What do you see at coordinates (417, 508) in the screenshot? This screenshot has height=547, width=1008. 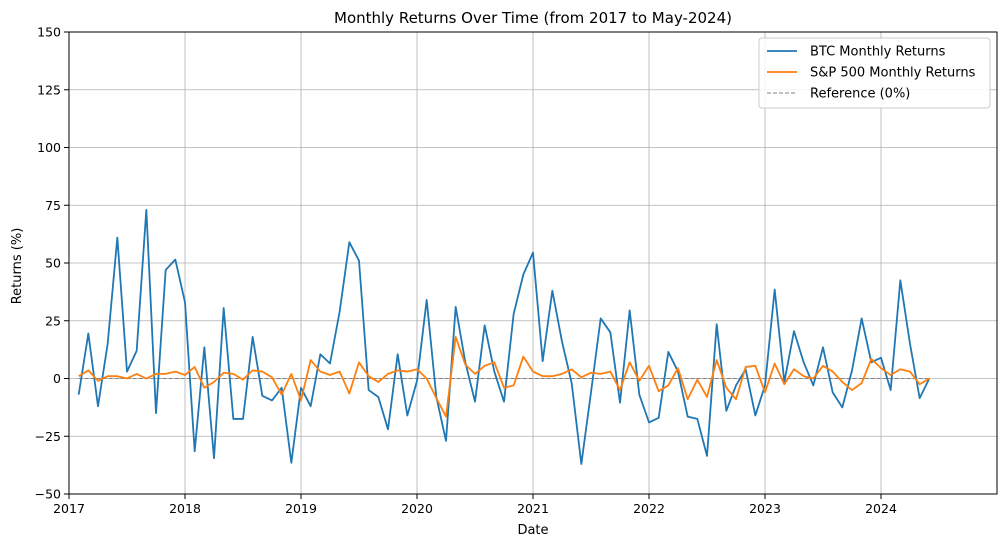 I see `x-tick-label: 2020` at bounding box center [417, 508].